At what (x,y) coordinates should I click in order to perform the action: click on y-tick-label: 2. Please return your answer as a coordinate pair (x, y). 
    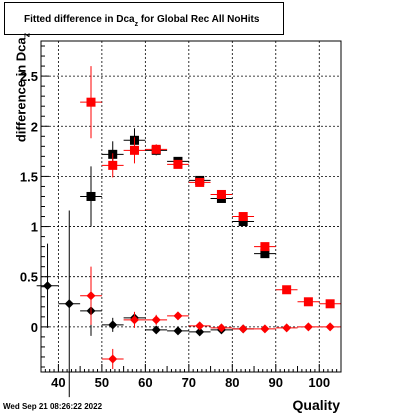
    Looking at the image, I should click on (34, 126).